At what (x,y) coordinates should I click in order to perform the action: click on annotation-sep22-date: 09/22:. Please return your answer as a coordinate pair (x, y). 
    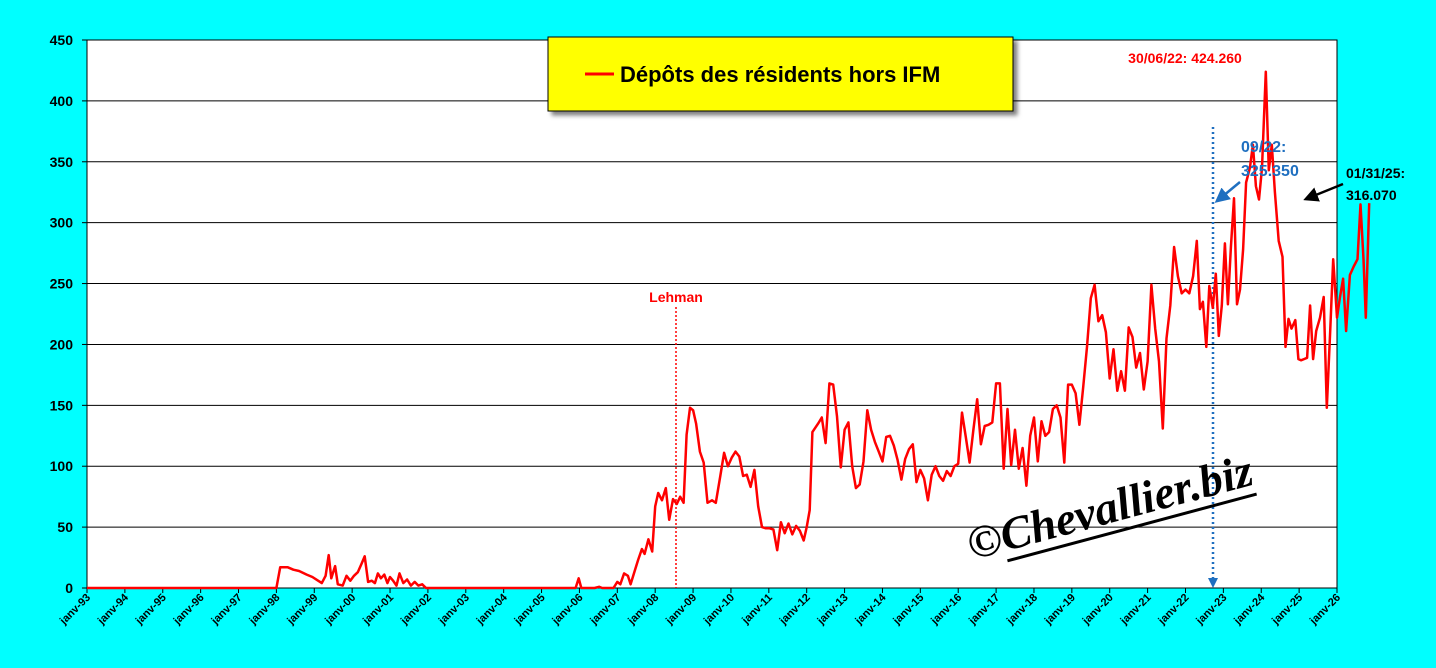
    Looking at the image, I should click on (1263, 147).